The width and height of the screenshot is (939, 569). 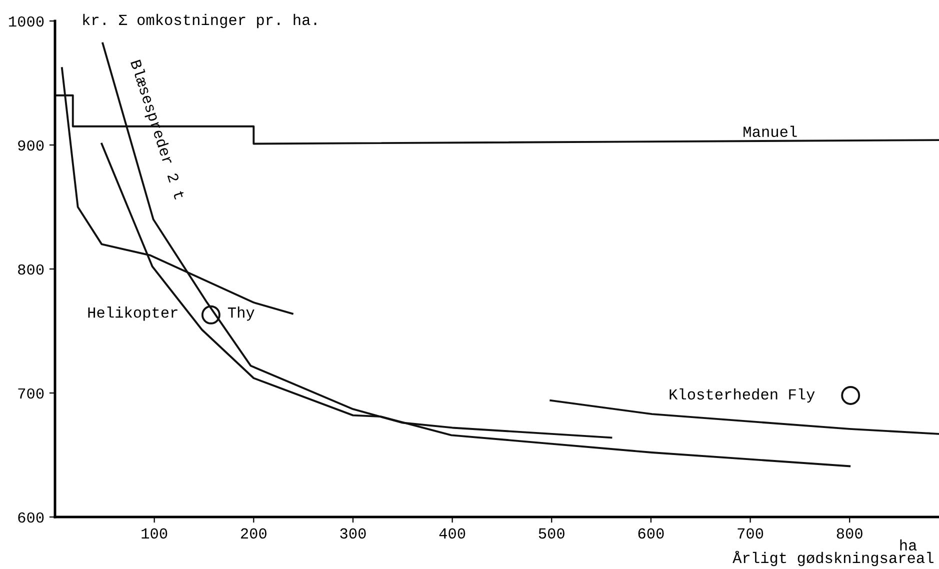 What do you see at coordinates (199, 21) in the screenshot?
I see `y-axis-title: kr. Σ omkostninger pr. ha.` at bounding box center [199, 21].